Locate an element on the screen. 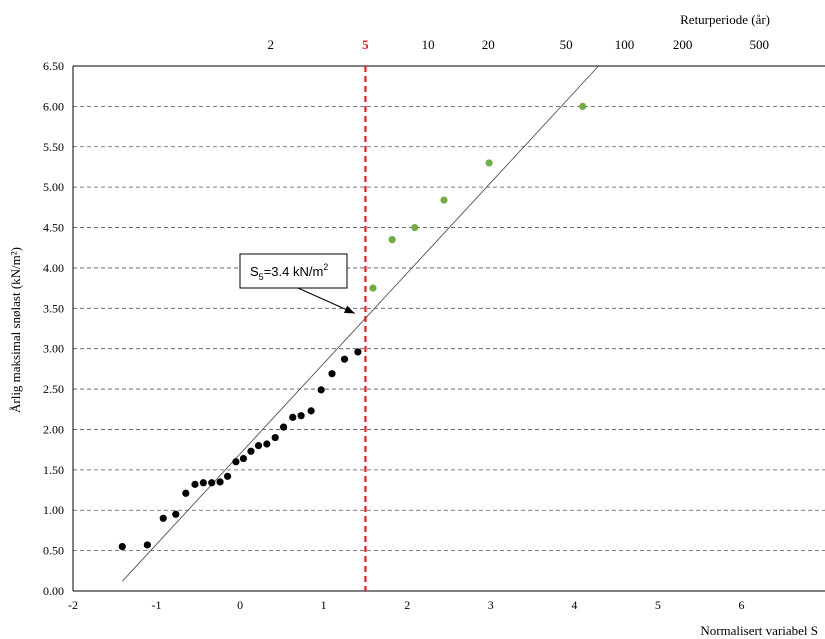 The width and height of the screenshot is (825, 639). return-period-tick-label: 500 is located at coordinates (760, 44).